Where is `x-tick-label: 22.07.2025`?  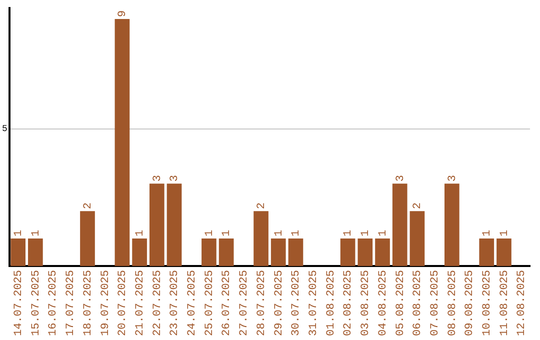 x-tick-label: 22.07.2025 is located at coordinates (158, 303).